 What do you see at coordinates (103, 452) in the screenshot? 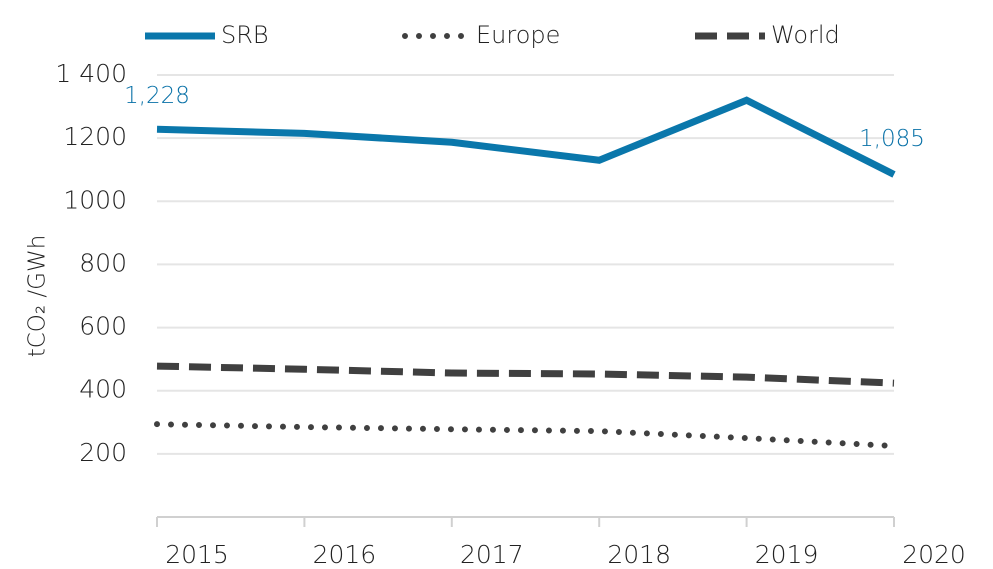
I see `y-tick-label: 200` at bounding box center [103, 452].